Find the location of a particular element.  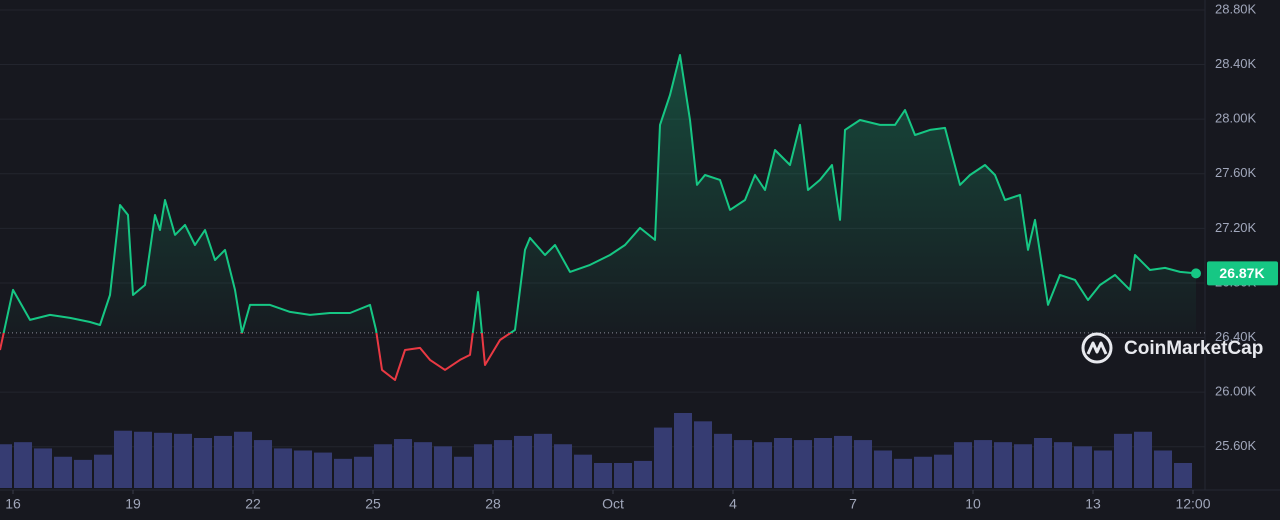

y-tick-label: 27.20K is located at coordinates (1236, 227).